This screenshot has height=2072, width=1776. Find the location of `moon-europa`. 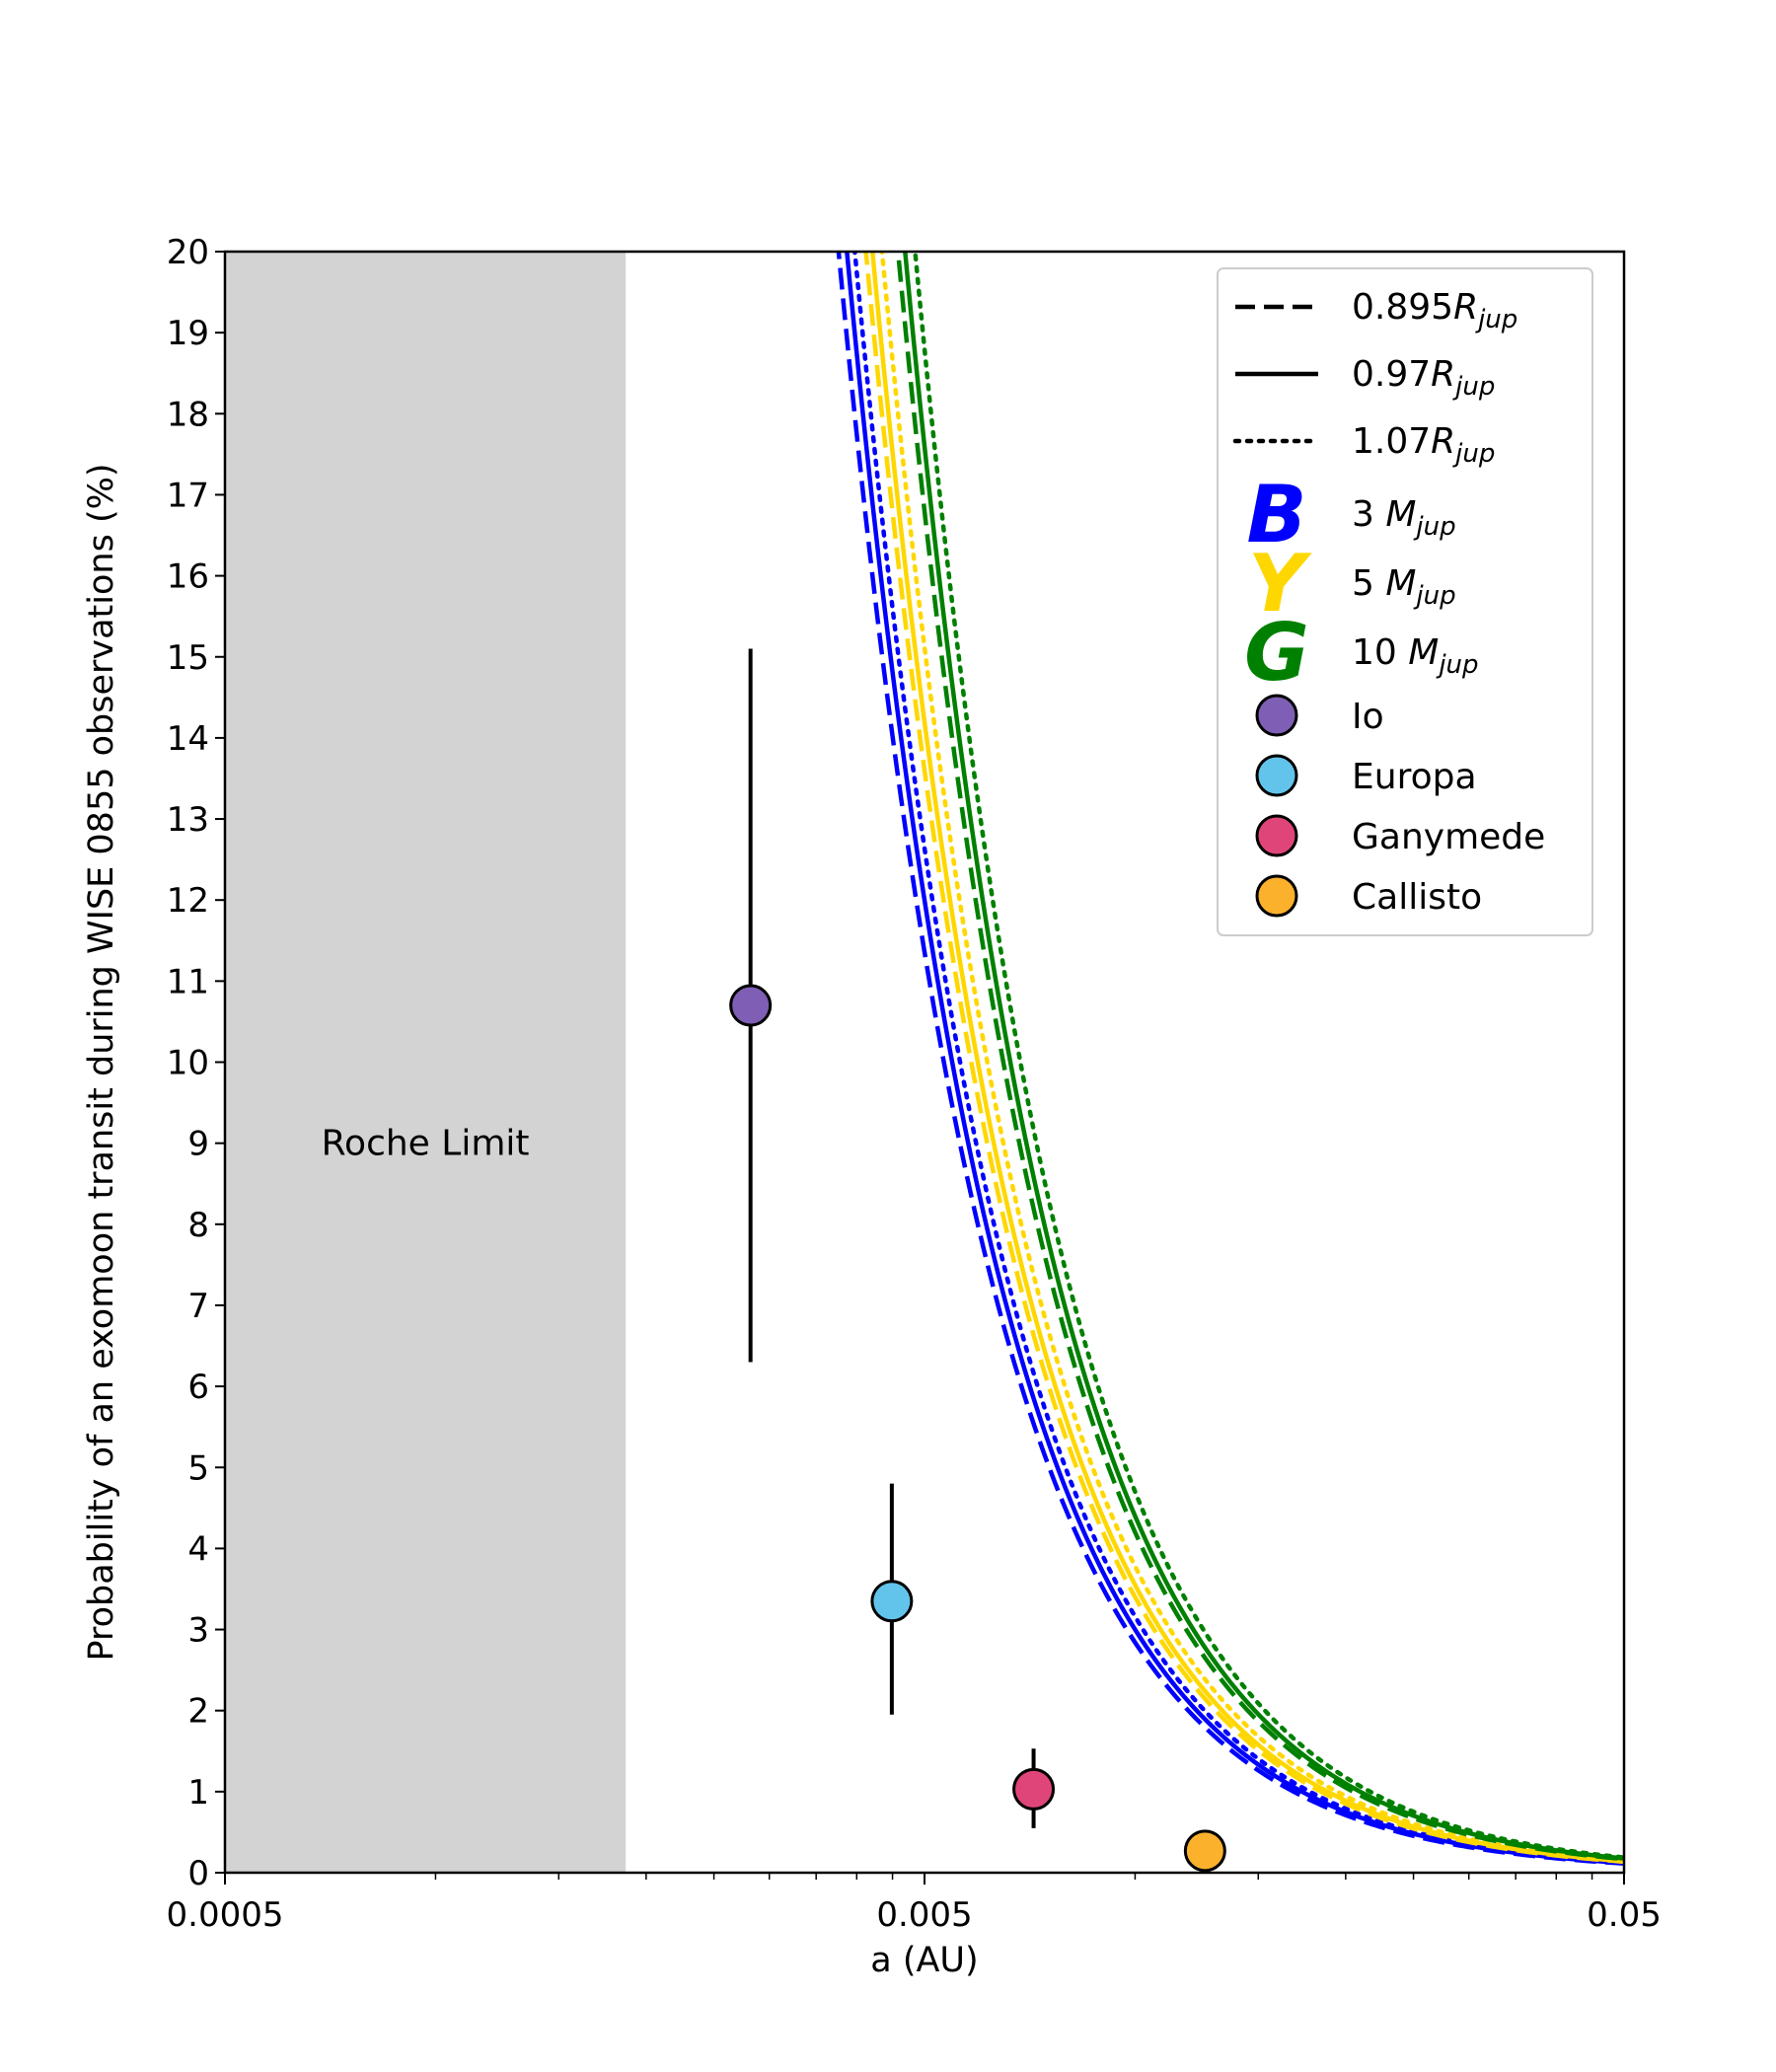

moon-europa is located at coordinates (892, 1599).